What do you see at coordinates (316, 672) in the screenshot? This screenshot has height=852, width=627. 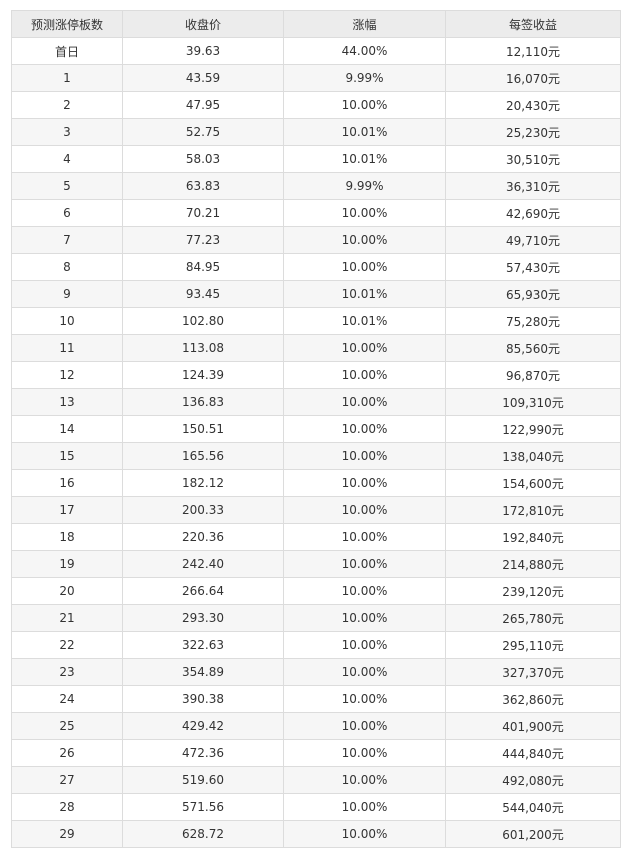 I see `table-row: 23 354.89 10.00% 327,370元` at bounding box center [316, 672].